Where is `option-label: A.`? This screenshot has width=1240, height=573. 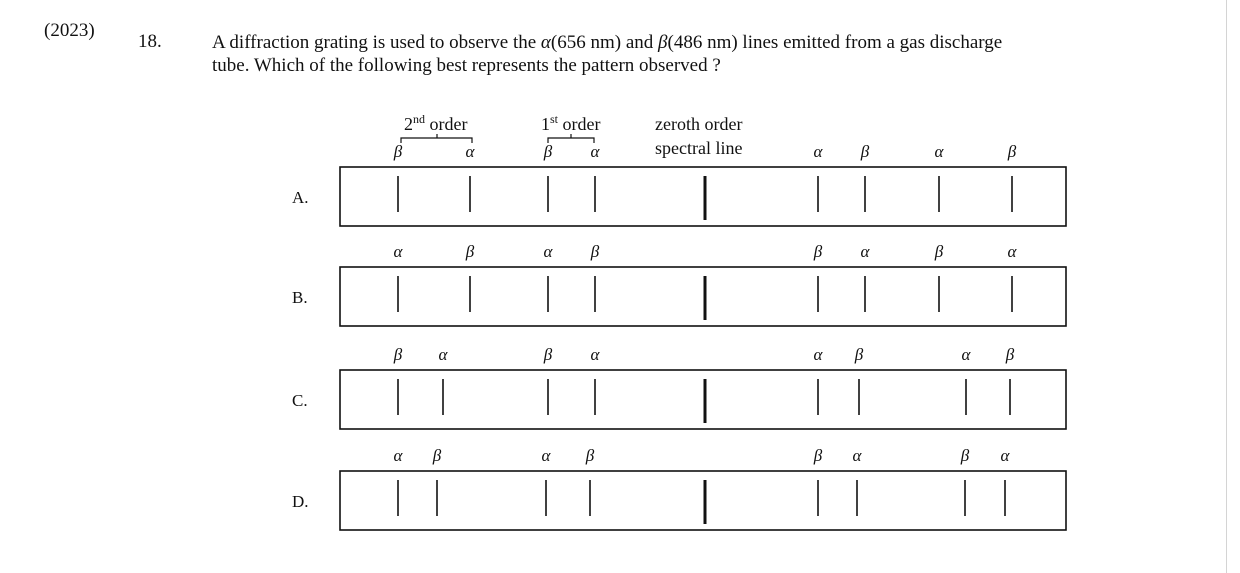
option-label: A. is located at coordinates (300, 197).